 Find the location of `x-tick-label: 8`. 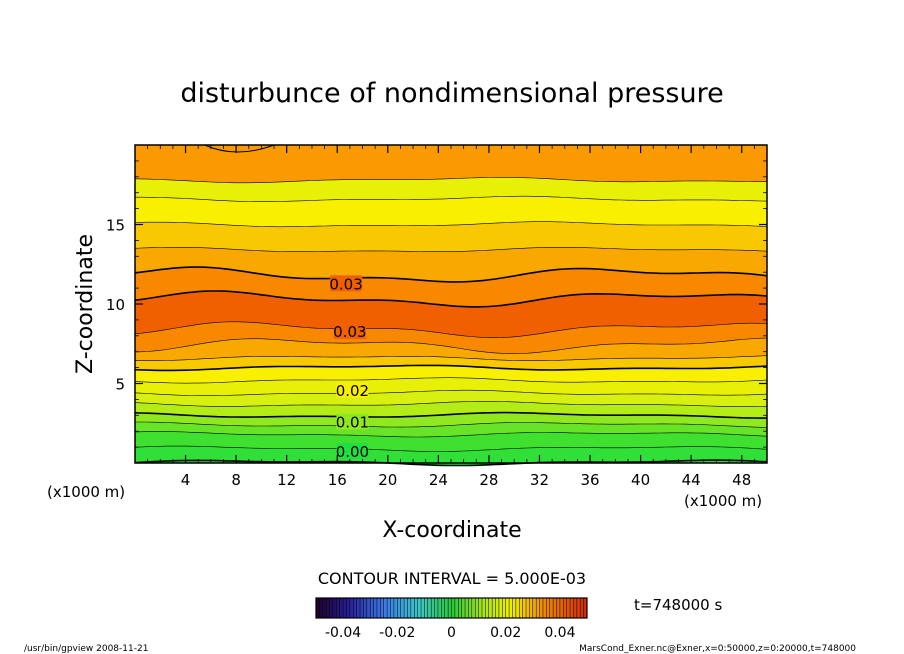

x-tick-label: 8 is located at coordinates (236, 480).